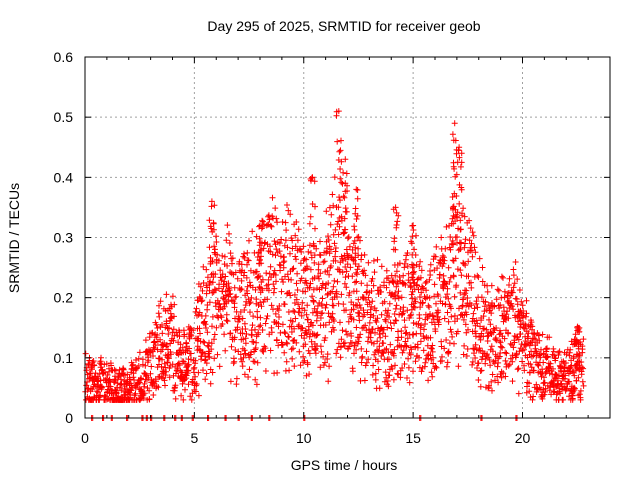 This screenshot has width=640, height=485. Describe the element at coordinates (64, 238) in the screenshot. I see `y-tick-label: 0.3` at that location.